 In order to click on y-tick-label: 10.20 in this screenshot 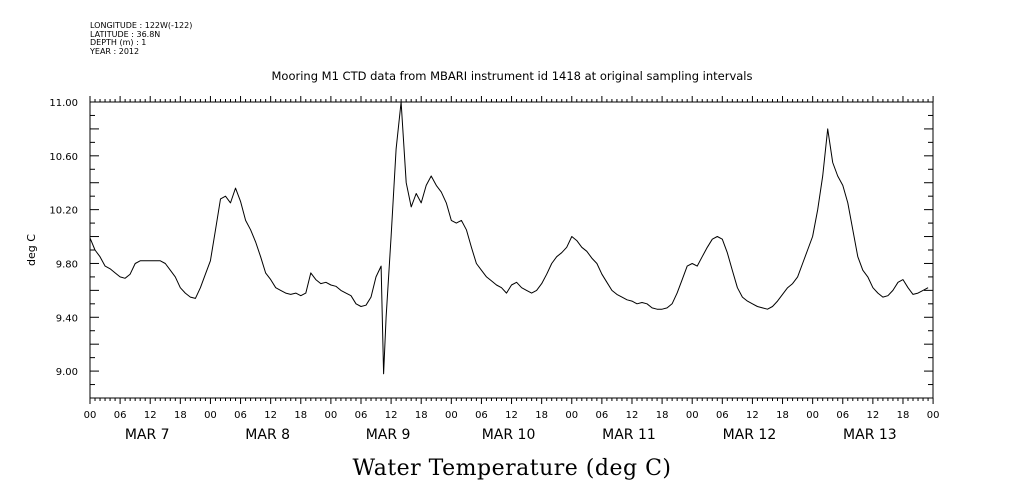, I will do `click(63, 211)`.